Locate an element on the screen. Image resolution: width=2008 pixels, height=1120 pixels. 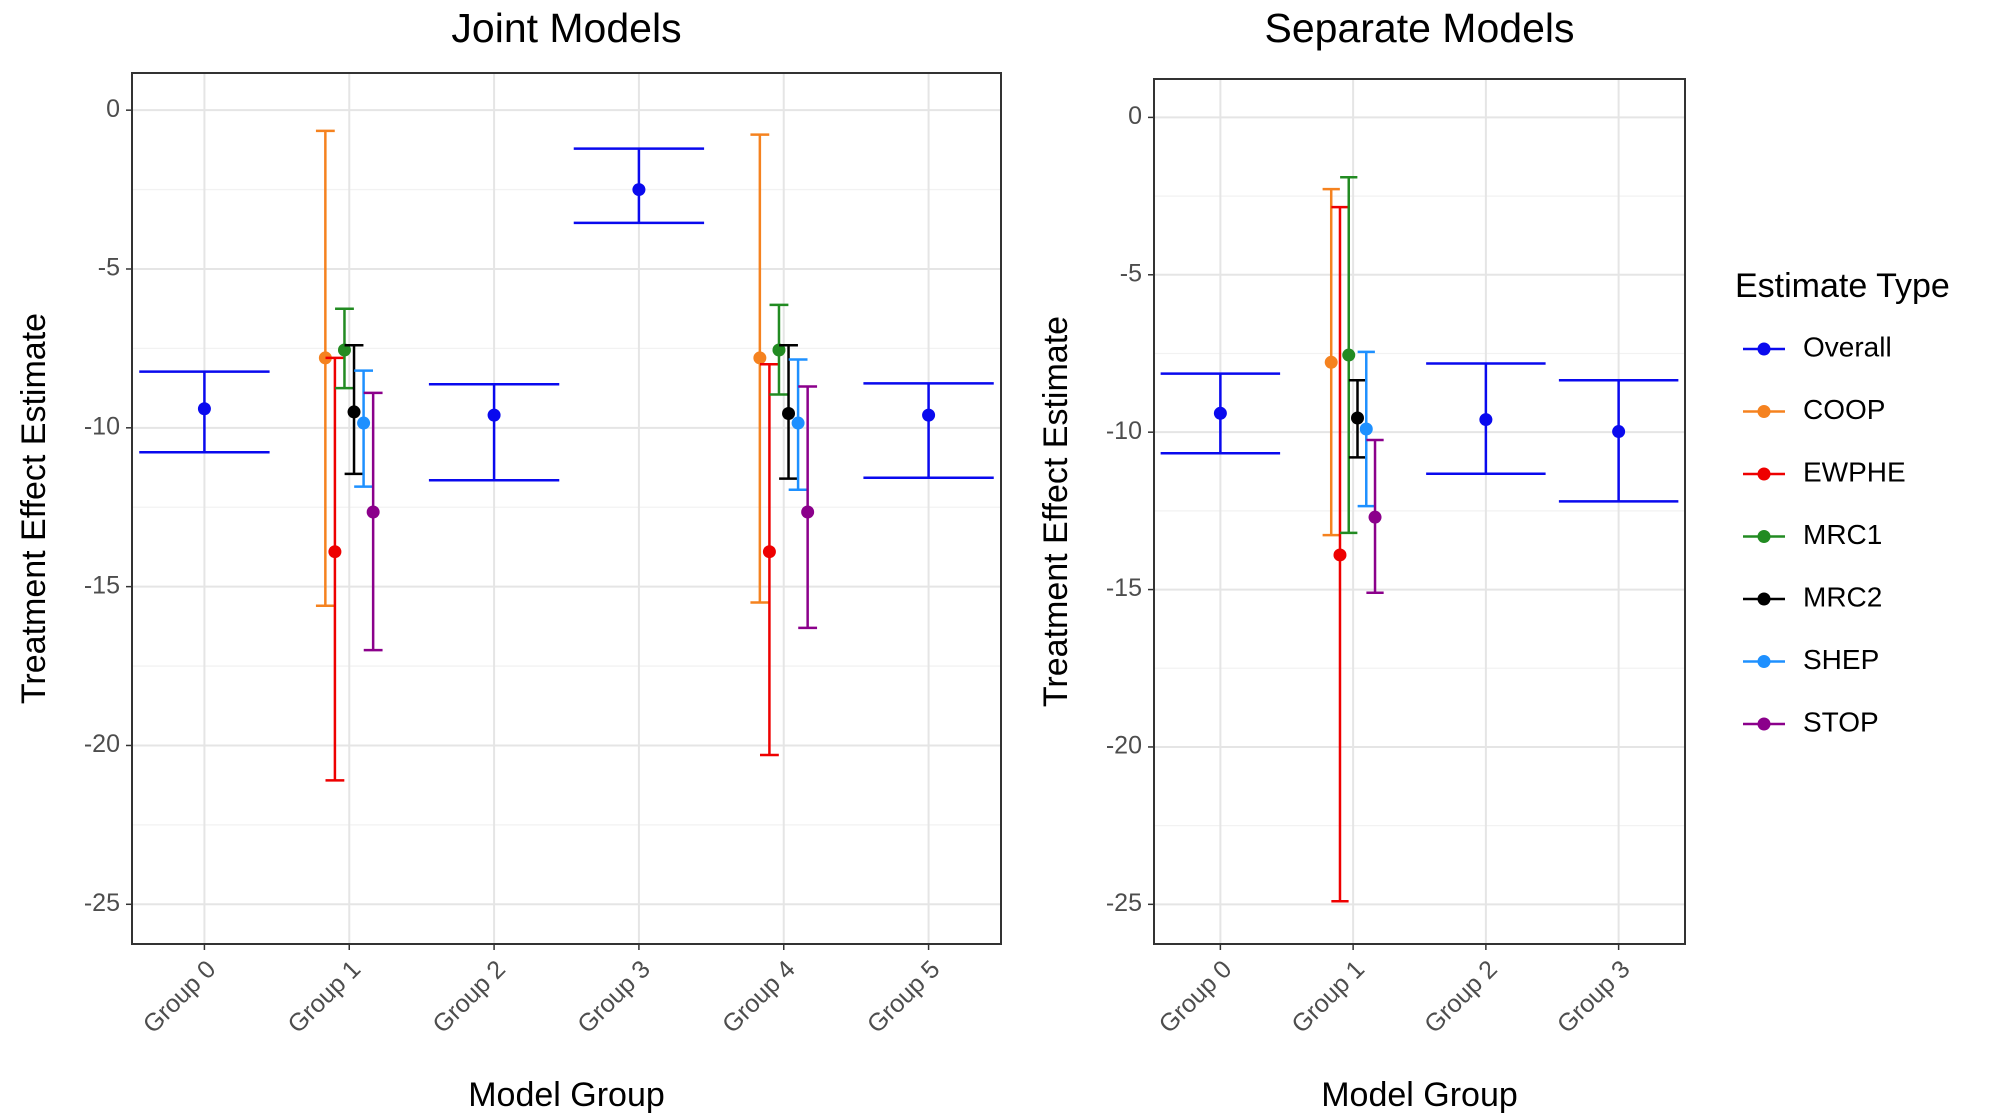
legend-label: Overall is located at coordinates (1847, 346).